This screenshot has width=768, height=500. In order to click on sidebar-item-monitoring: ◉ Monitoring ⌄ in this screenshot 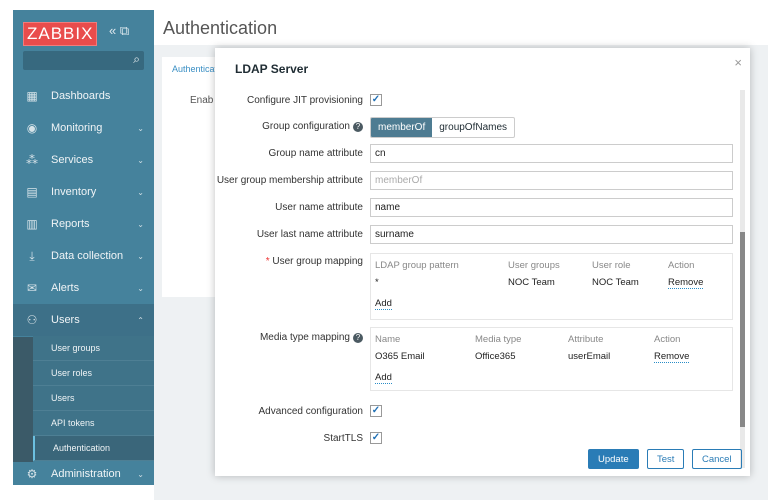, I will do `click(83, 128)`.